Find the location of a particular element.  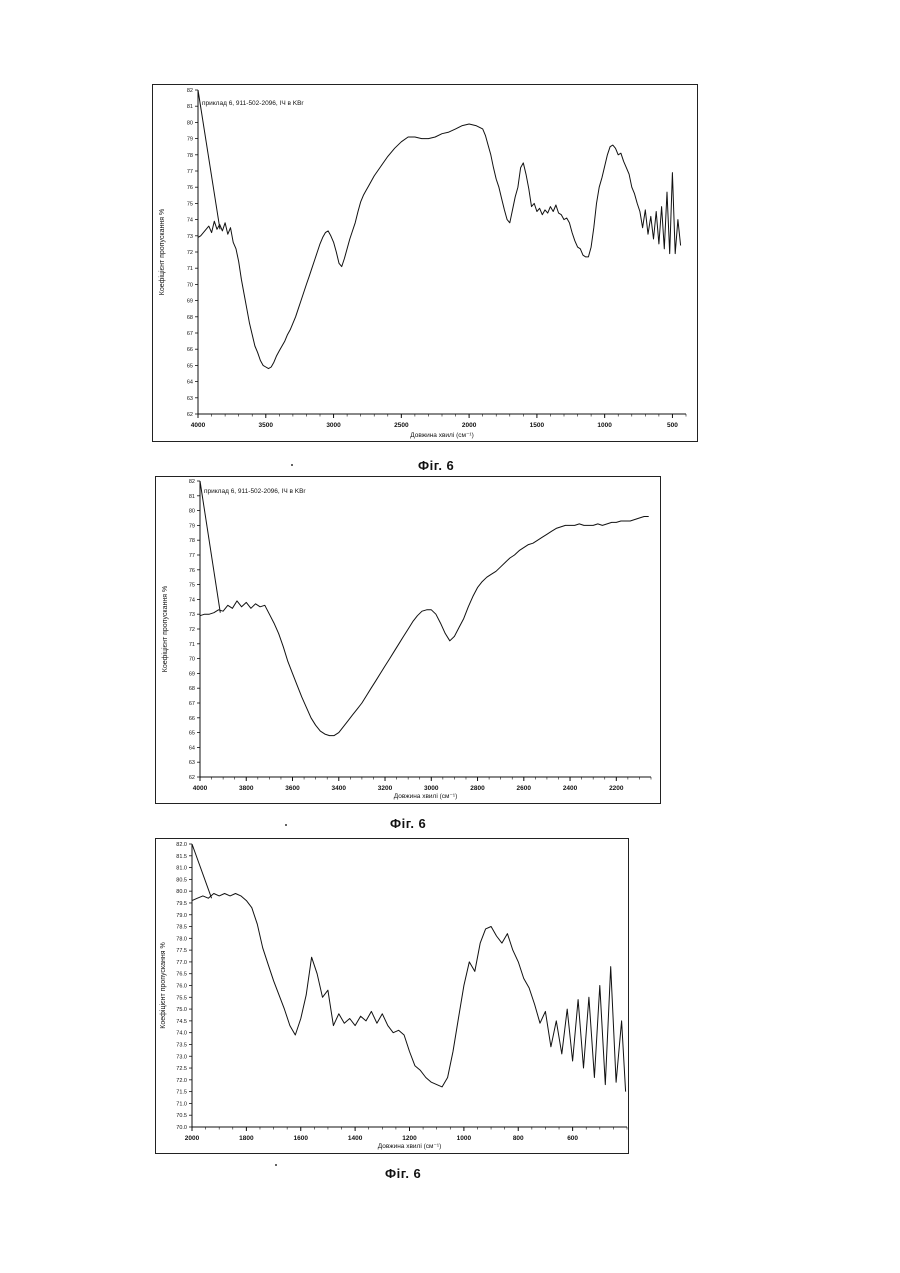

y-tick-label: 73.5 is located at coordinates (181, 1045).